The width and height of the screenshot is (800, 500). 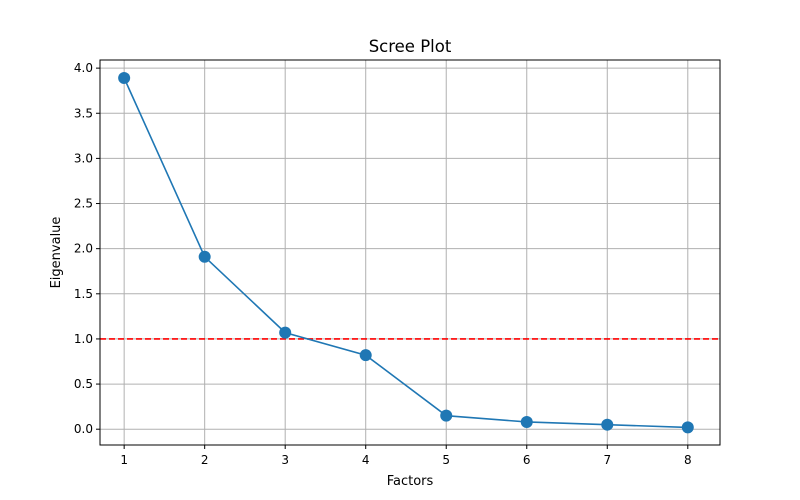 What do you see at coordinates (83, 339) in the screenshot?
I see `y-tick-label: 1.0` at bounding box center [83, 339].